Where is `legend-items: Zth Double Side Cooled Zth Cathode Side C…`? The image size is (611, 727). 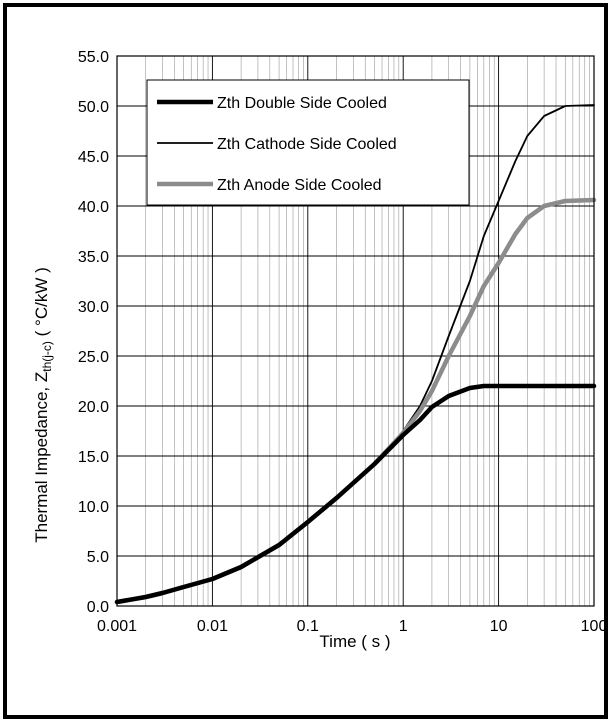
legend-items: Zth Double Side Cooled Zth Cathode Side C… is located at coordinates (277, 144).